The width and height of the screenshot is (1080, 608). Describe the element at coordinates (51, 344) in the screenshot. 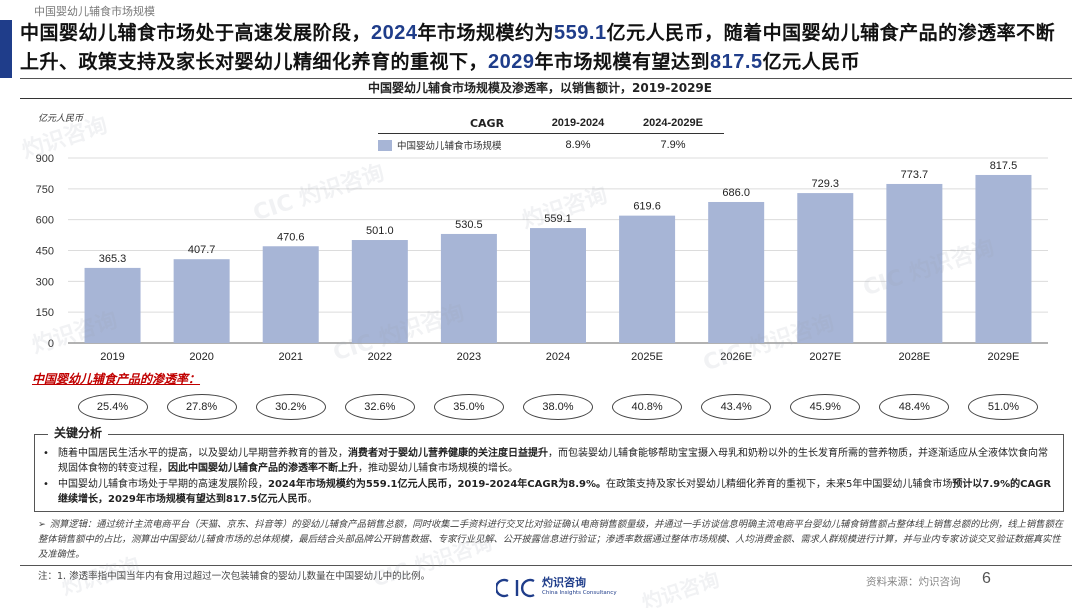

I see `y-tick-label: 0` at that location.